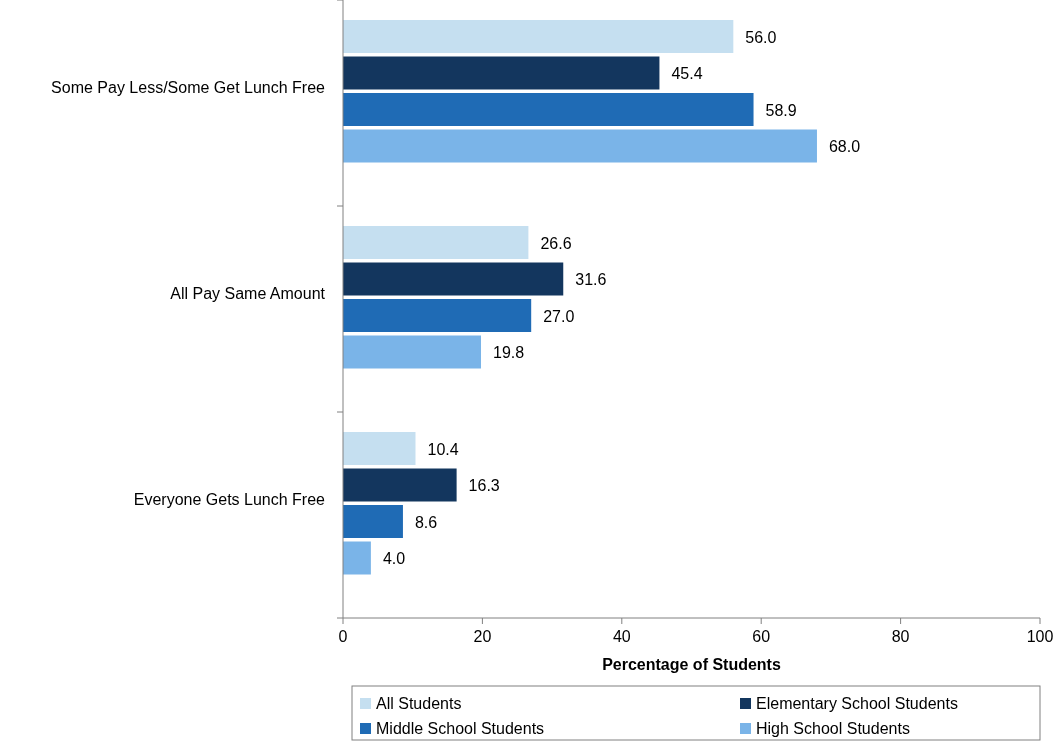  What do you see at coordinates (482, 636) in the screenshot?
I see `x-tick-label: 20` at bounding box center [482, 636].